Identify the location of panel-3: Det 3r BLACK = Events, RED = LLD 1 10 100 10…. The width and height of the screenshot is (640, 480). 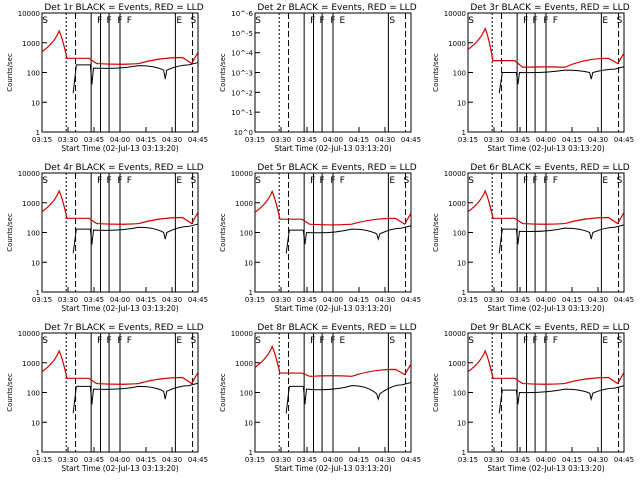
(533, 78).